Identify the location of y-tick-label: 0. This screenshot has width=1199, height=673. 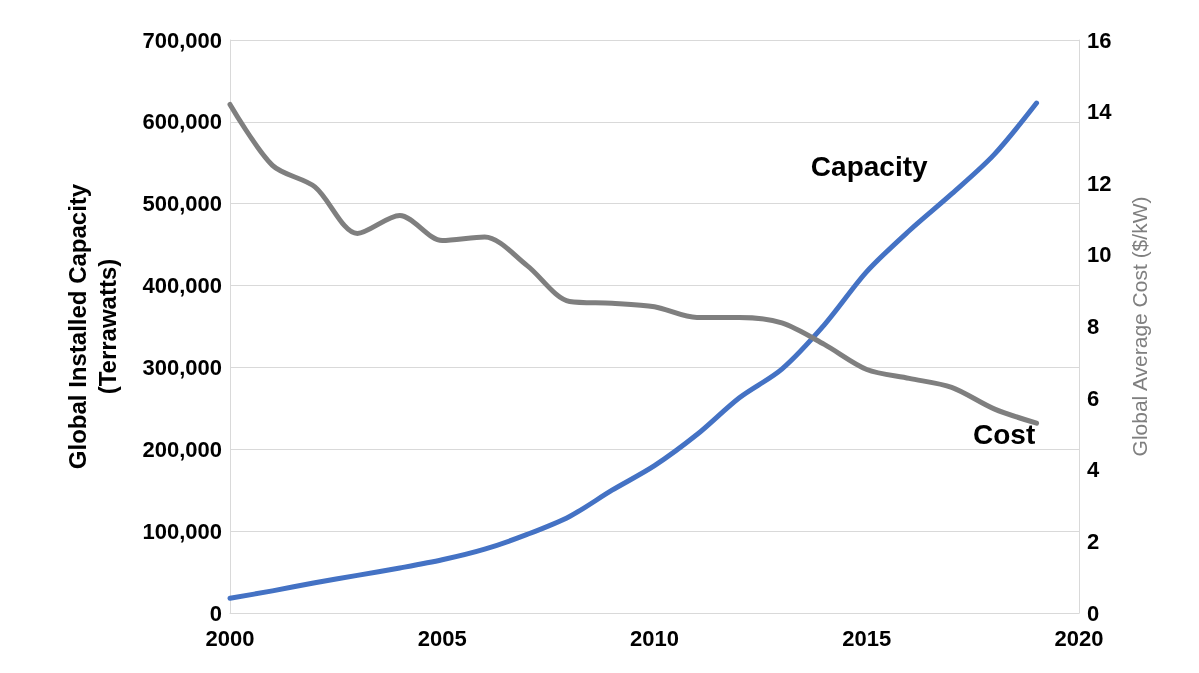
(215, 613).